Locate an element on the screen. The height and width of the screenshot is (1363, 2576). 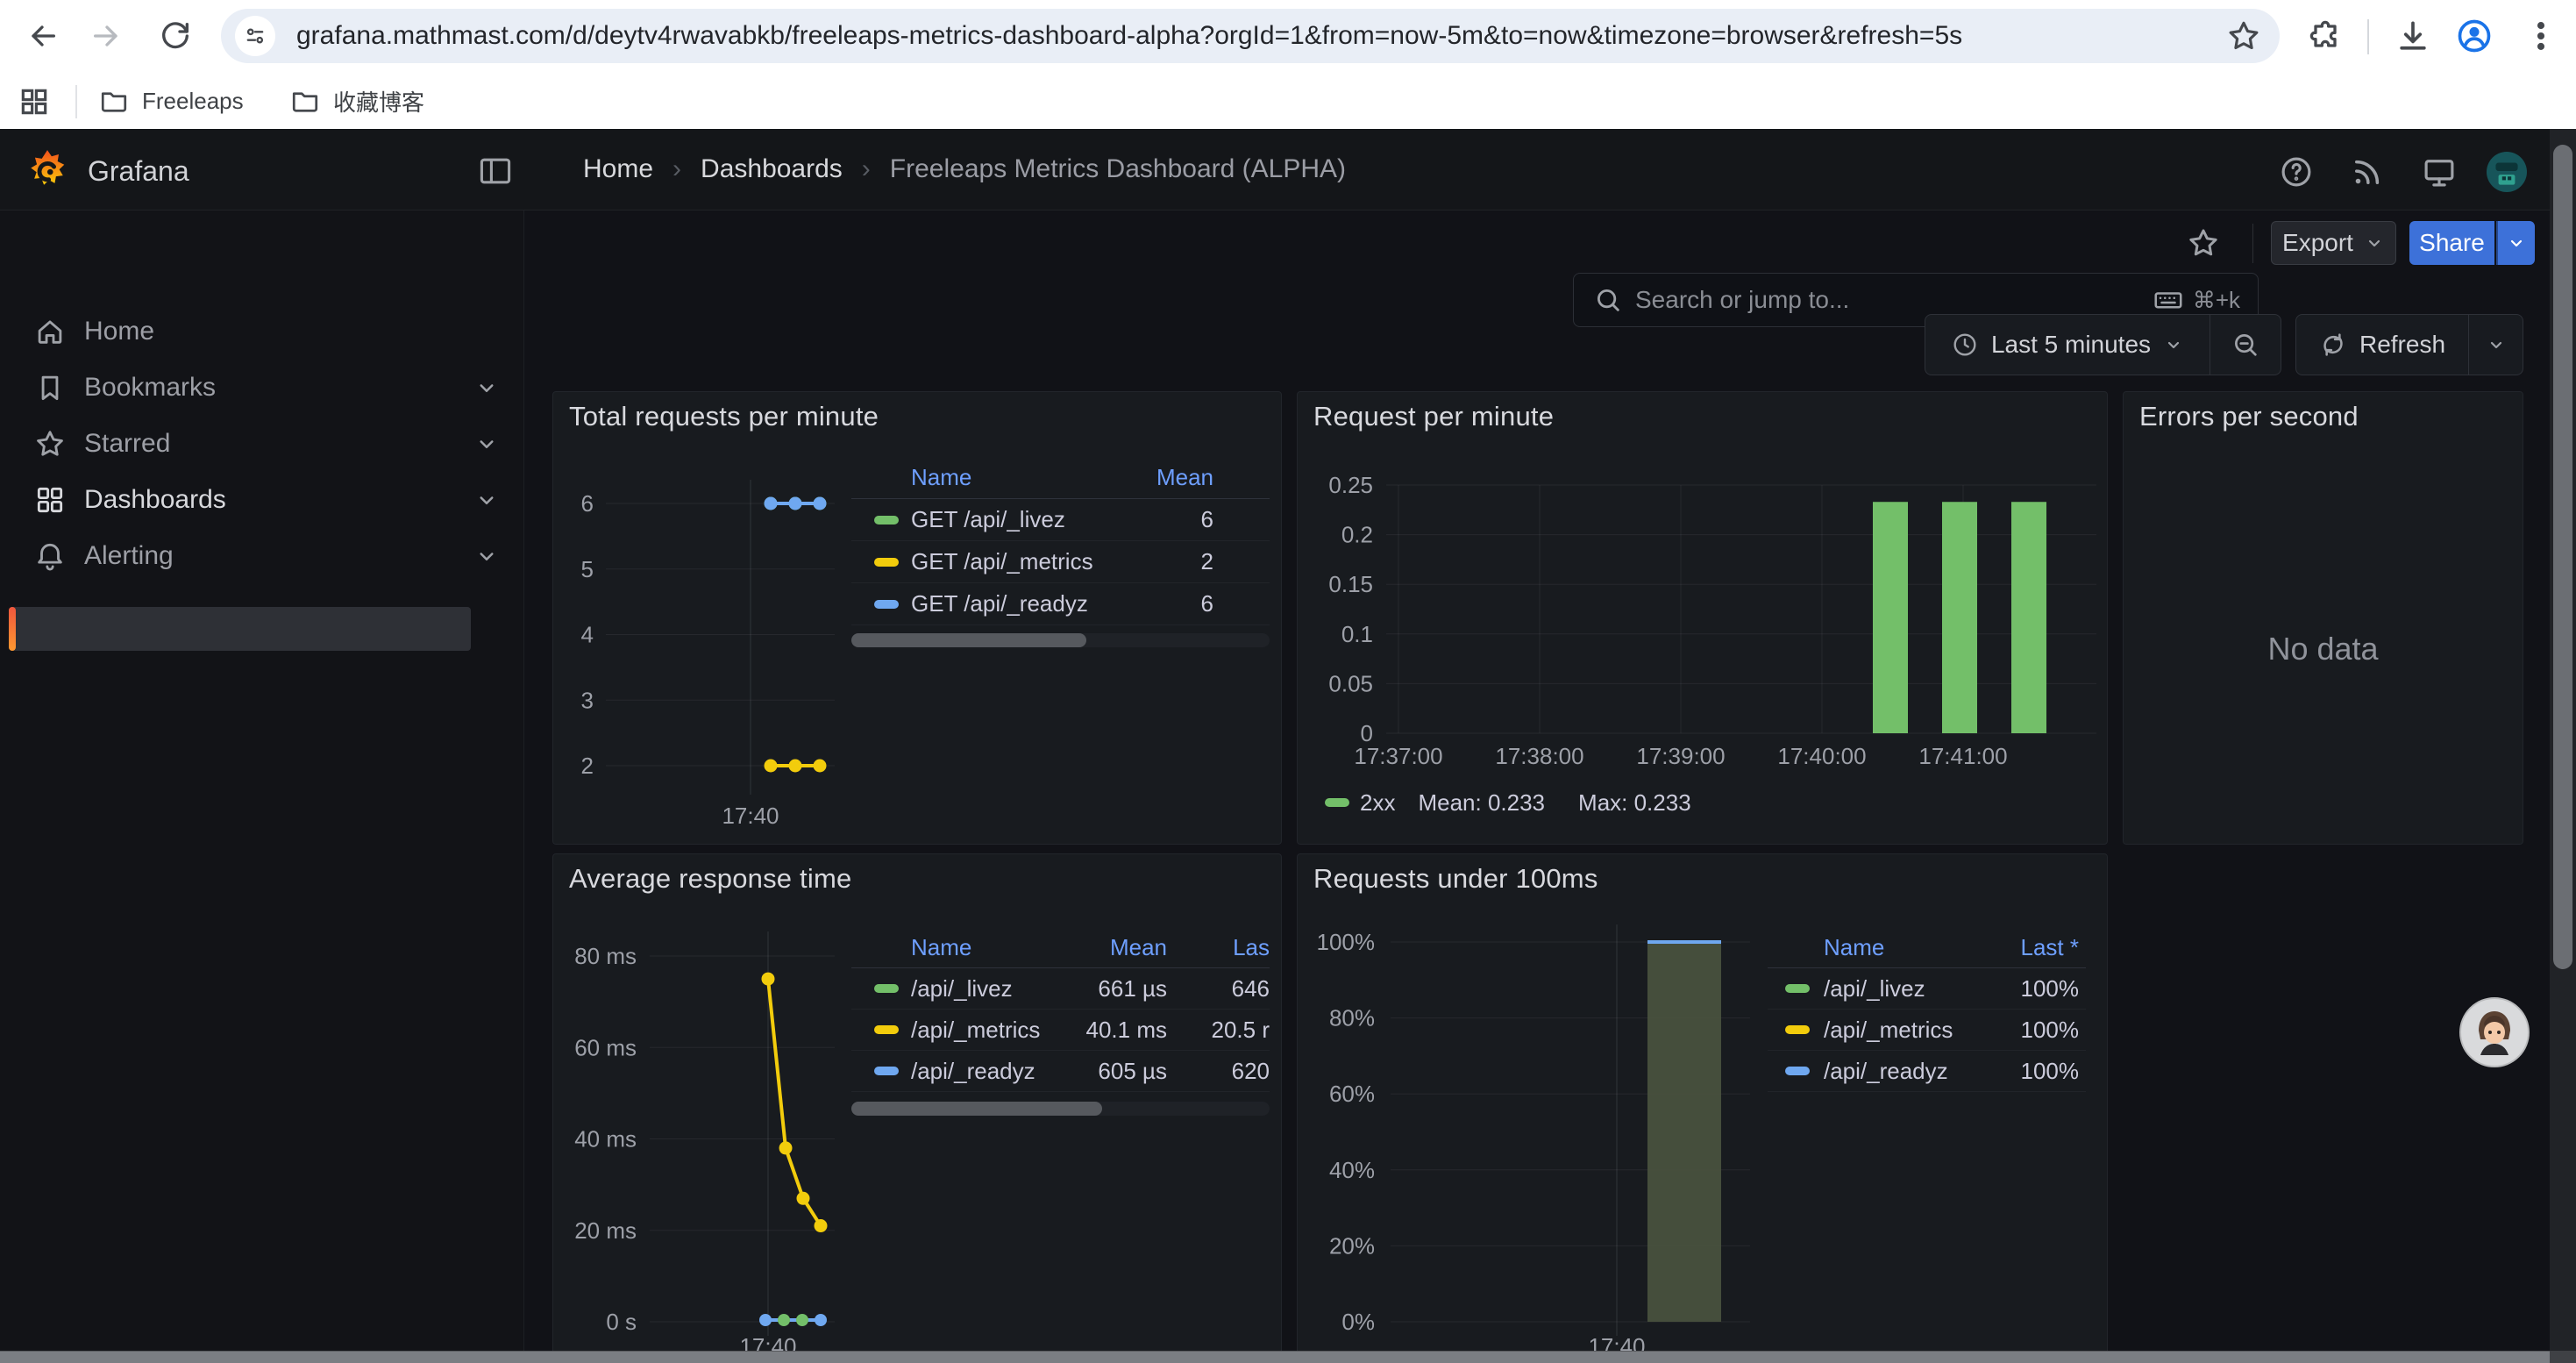
sidebar-item-dashboards: Dashboards is located at coordinates (262, 500).